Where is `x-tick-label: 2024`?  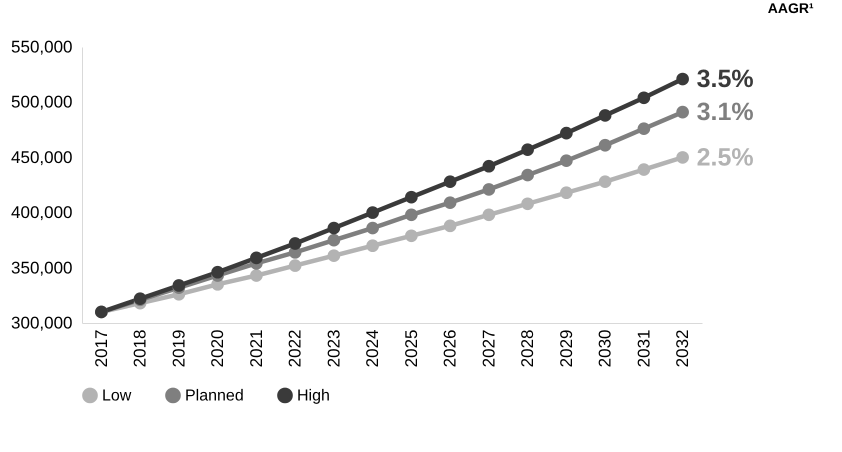
x-tick-label: 2024 is located at coordinates (372, 349).